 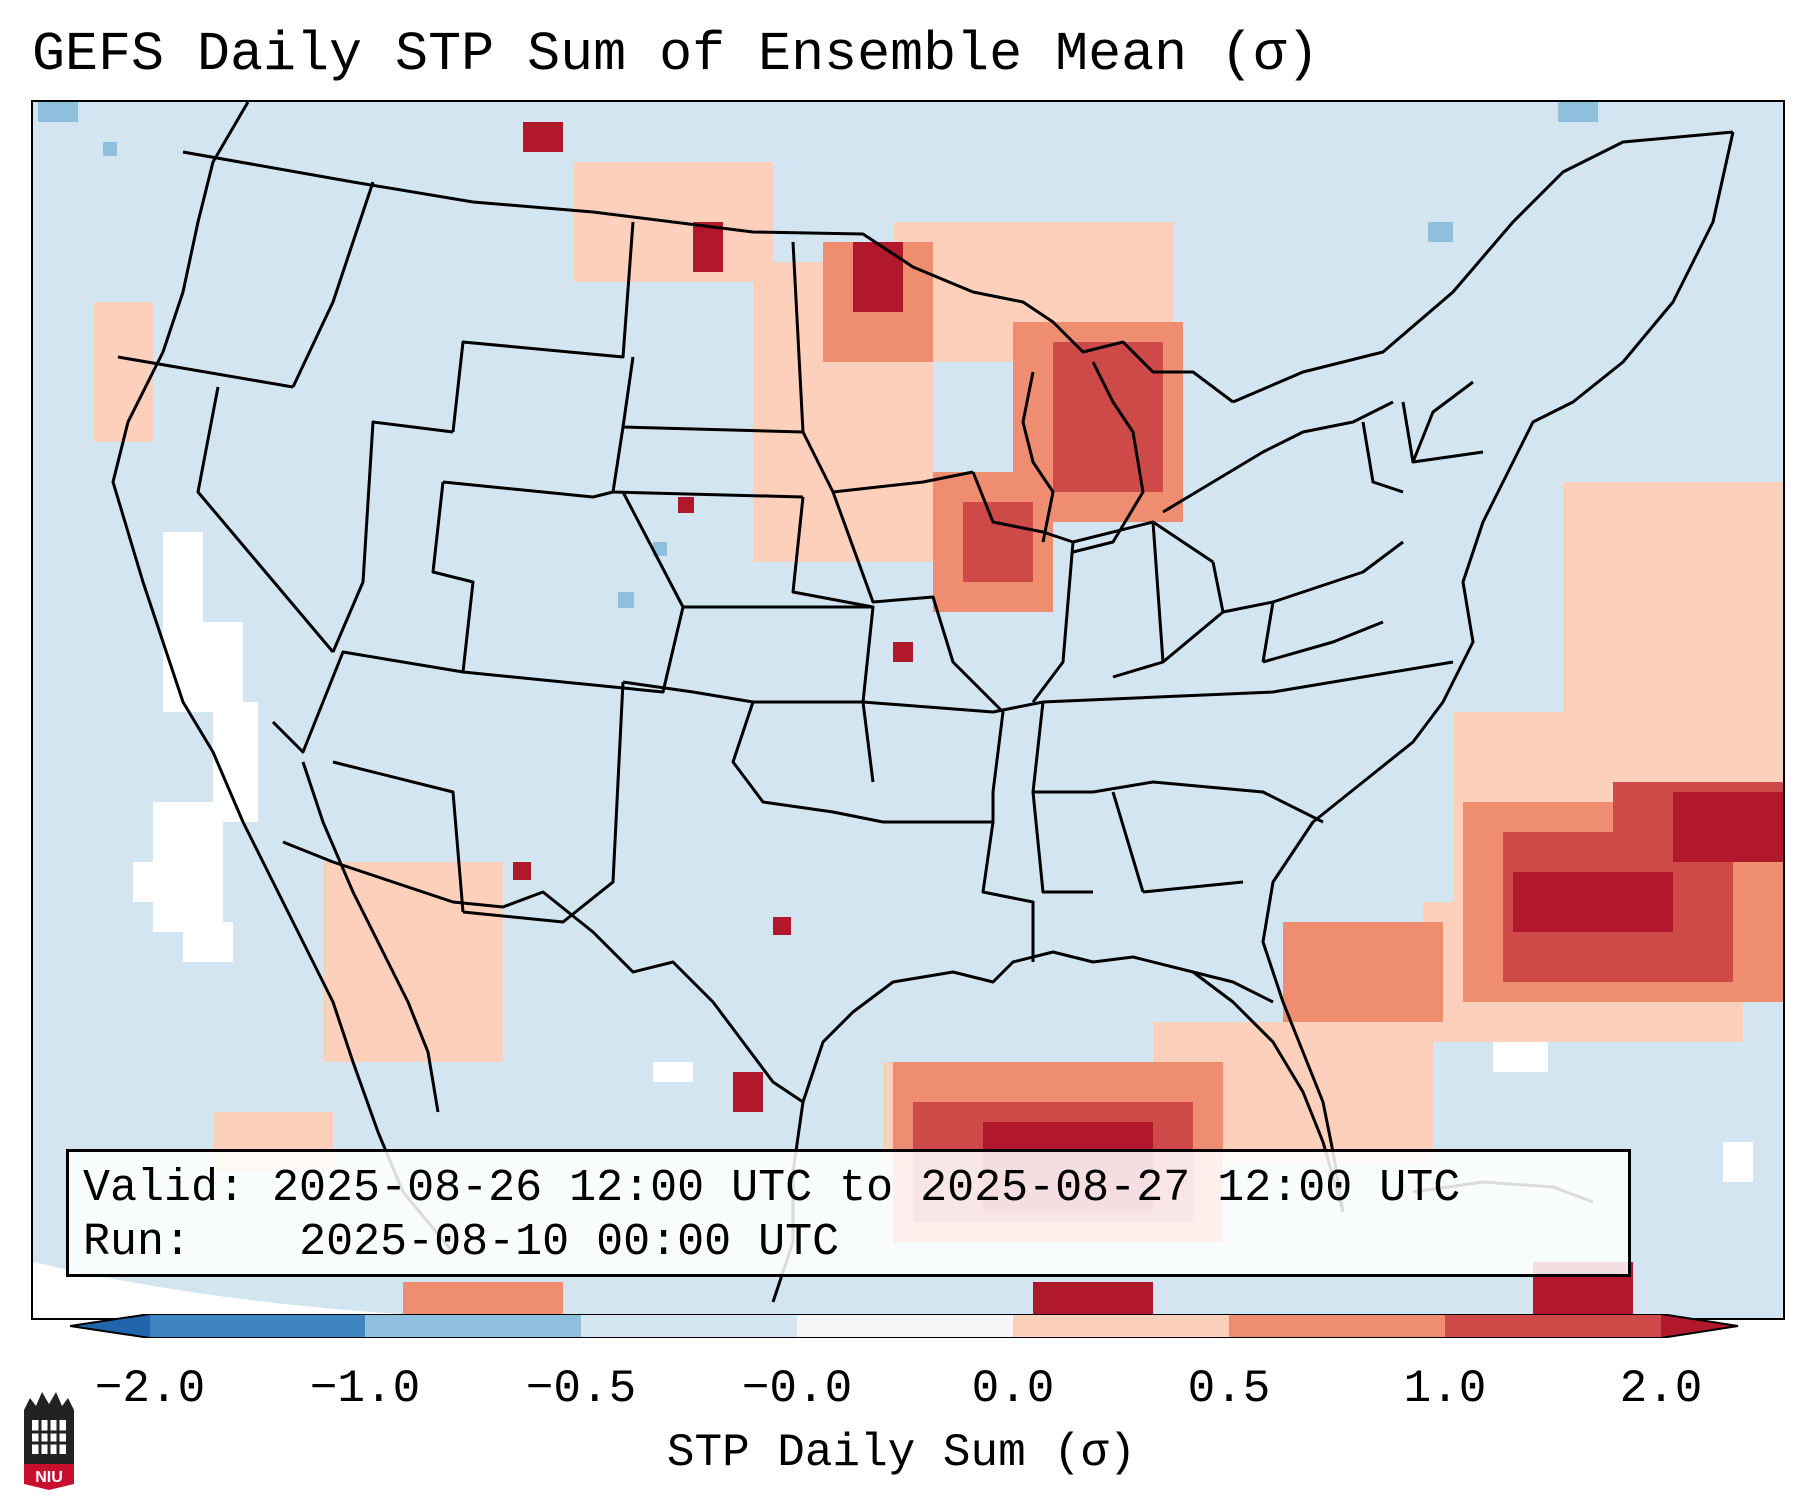 I want to click on logo-text: NIU, so click(x=49, y=1477).